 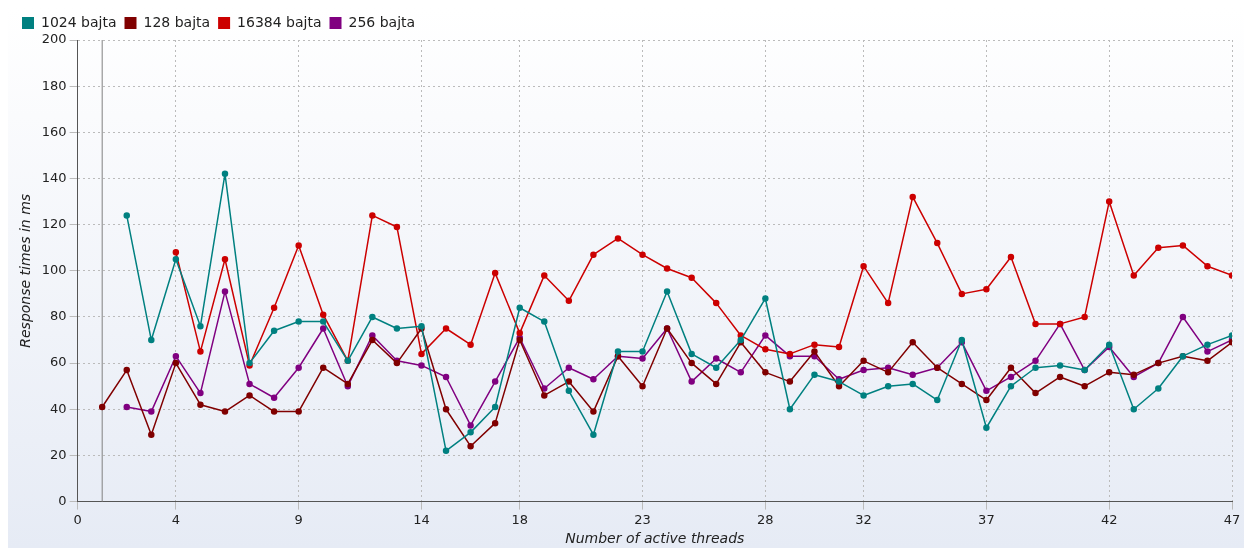 What do you see at coordinates (54, 131) in the screenshot?
I see `y-tick-label: 160` at bounding box center [54, 131].